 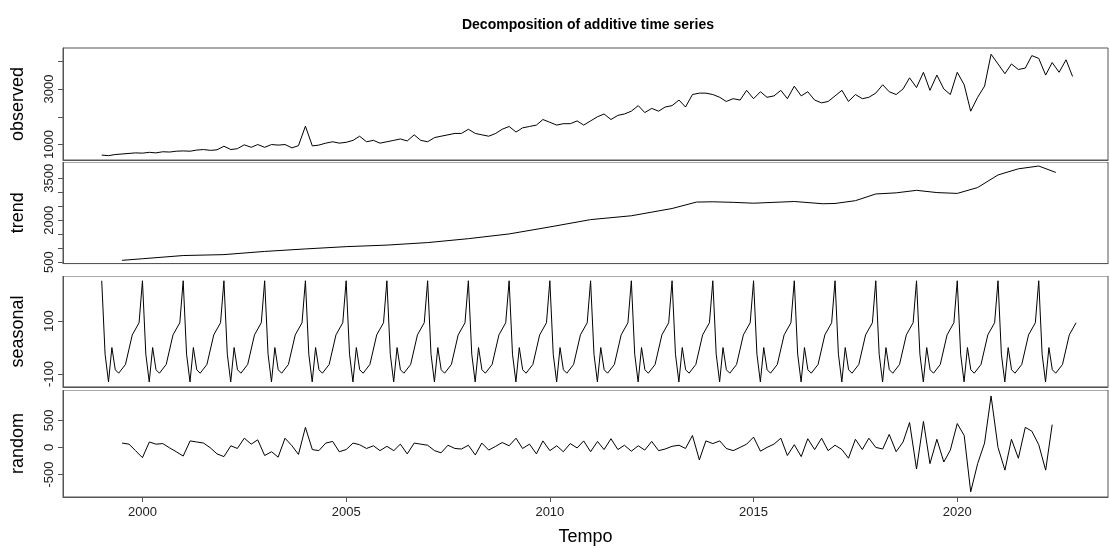 I want to click on y-tick-label: 100, so click(x=48, y=321).